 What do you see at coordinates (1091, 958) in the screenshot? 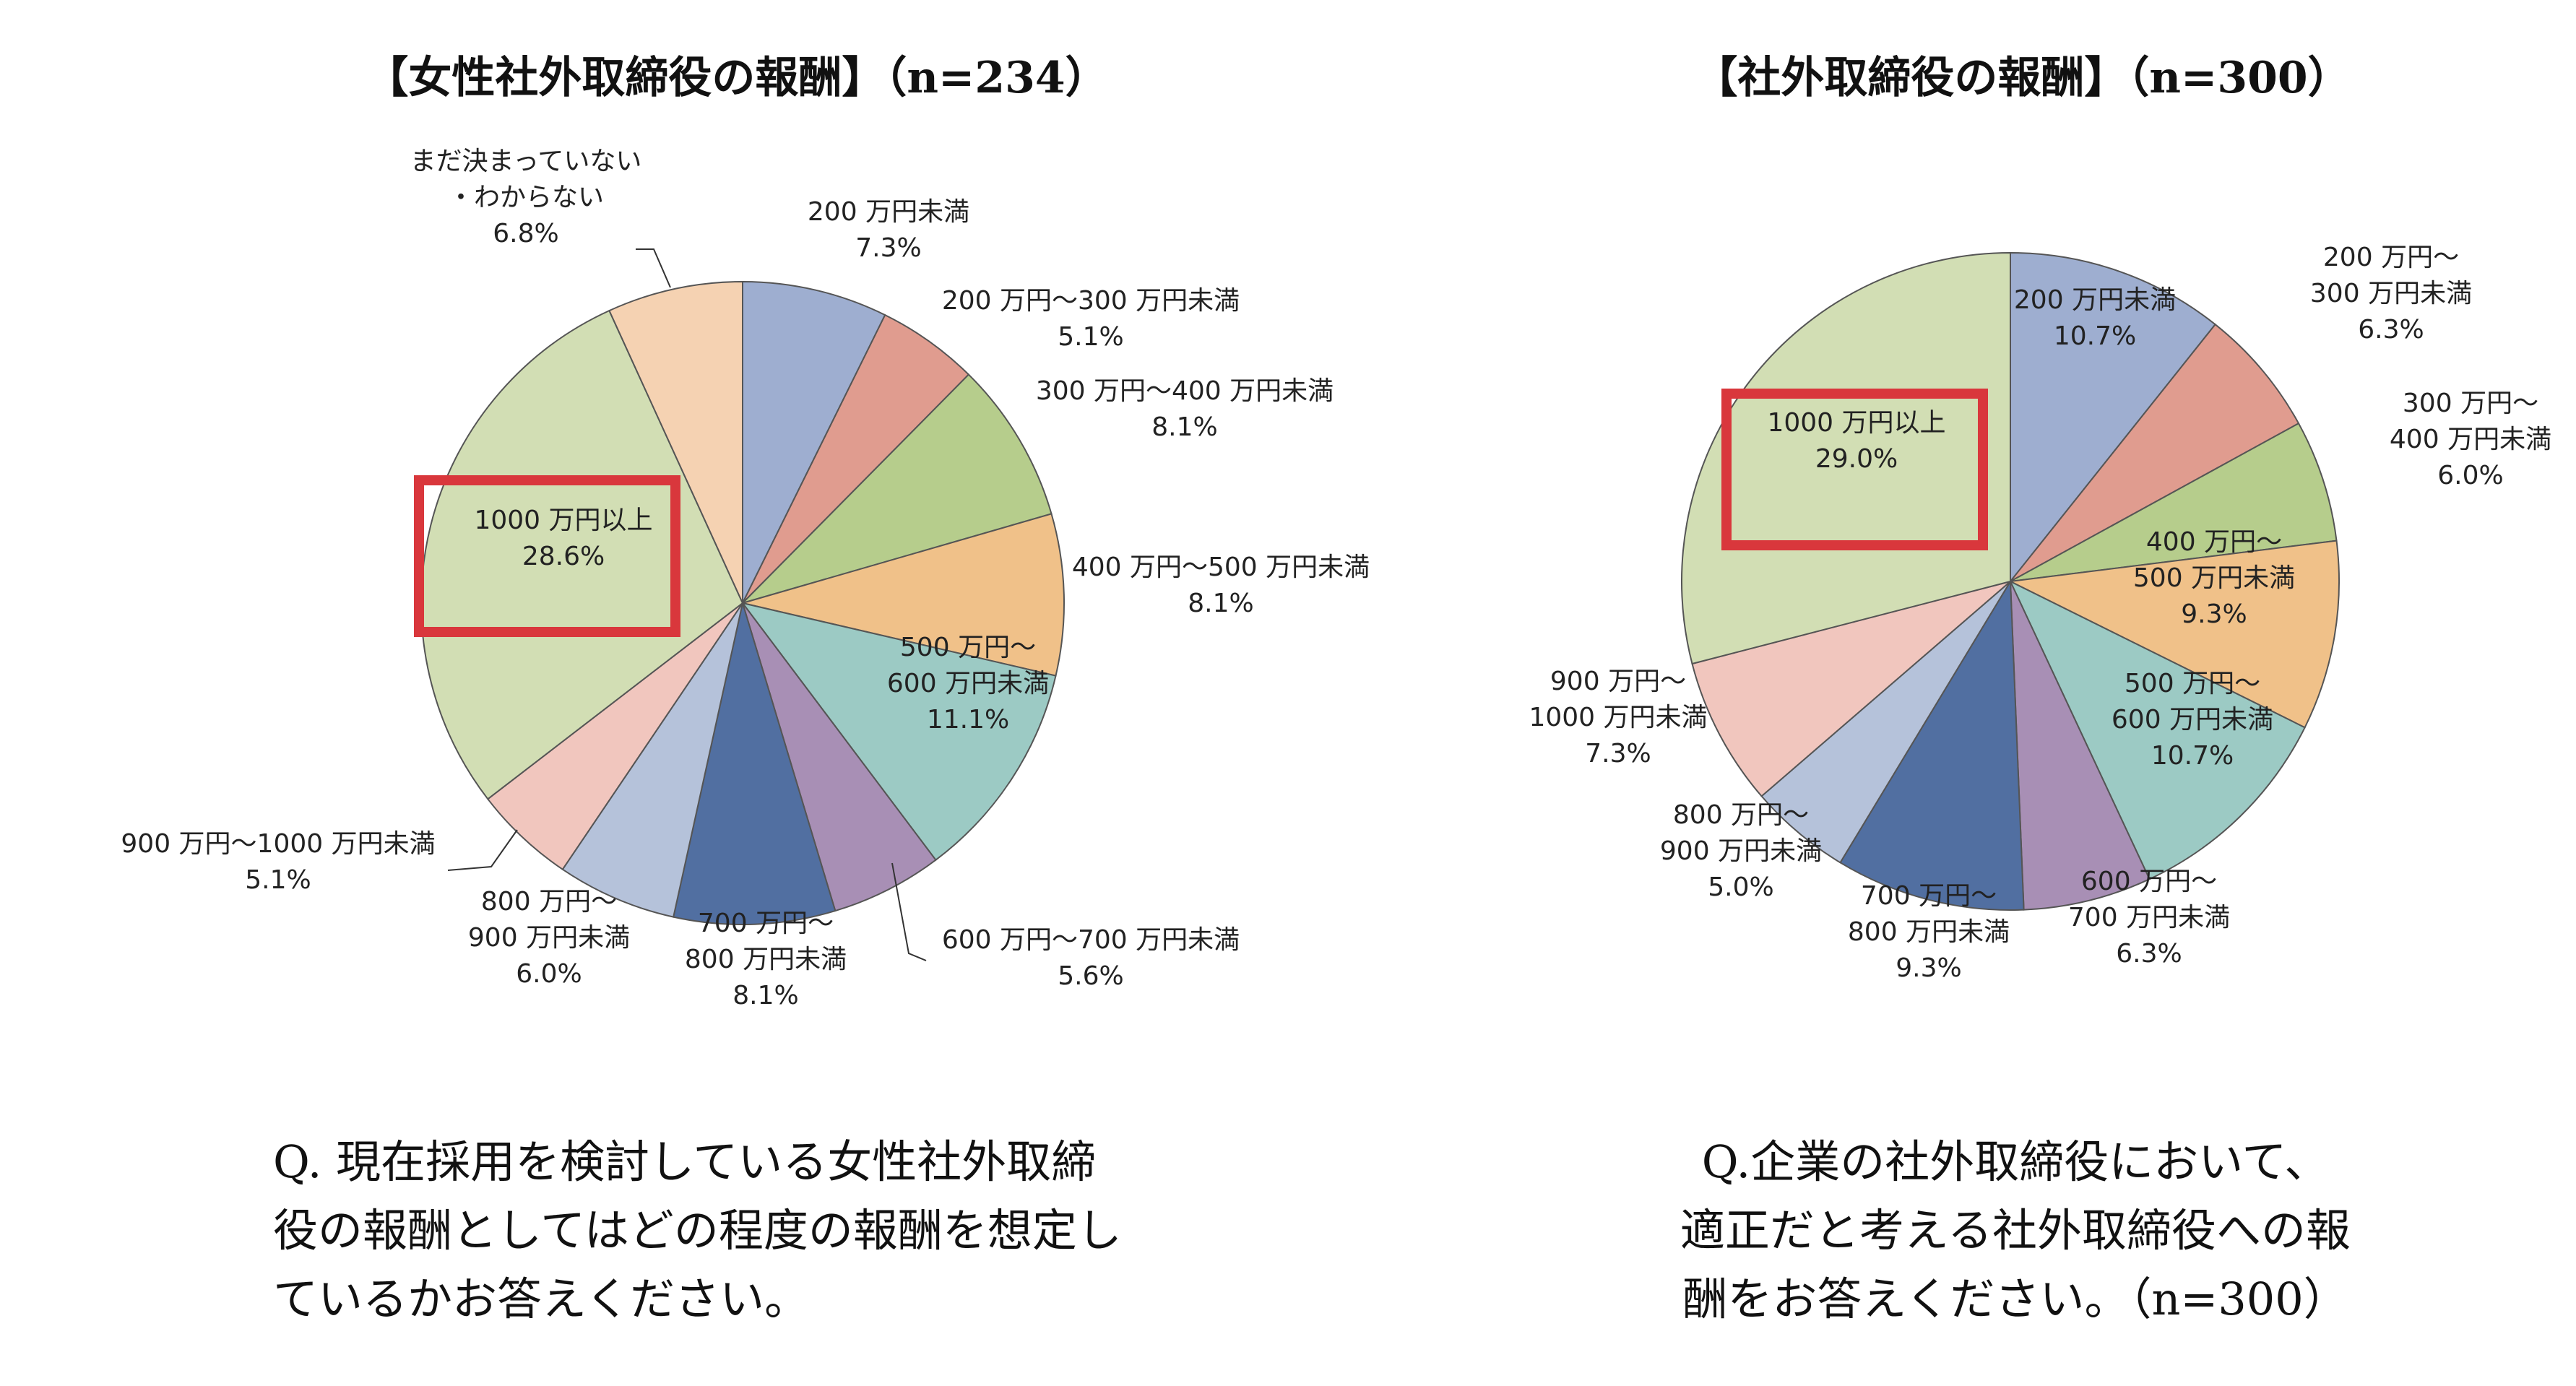
I see `slice-label-5: 600 万円～700 万円未満 5.6%` at bounding box center [1091, 958].